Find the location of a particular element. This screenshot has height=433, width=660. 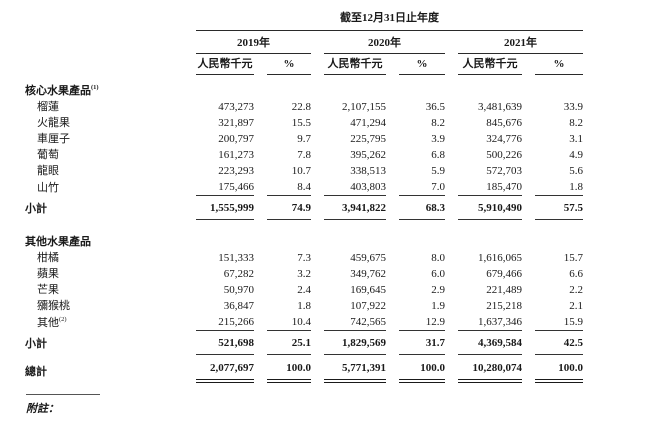

cell-value: 1.8 is located at coordinates (304, 306).